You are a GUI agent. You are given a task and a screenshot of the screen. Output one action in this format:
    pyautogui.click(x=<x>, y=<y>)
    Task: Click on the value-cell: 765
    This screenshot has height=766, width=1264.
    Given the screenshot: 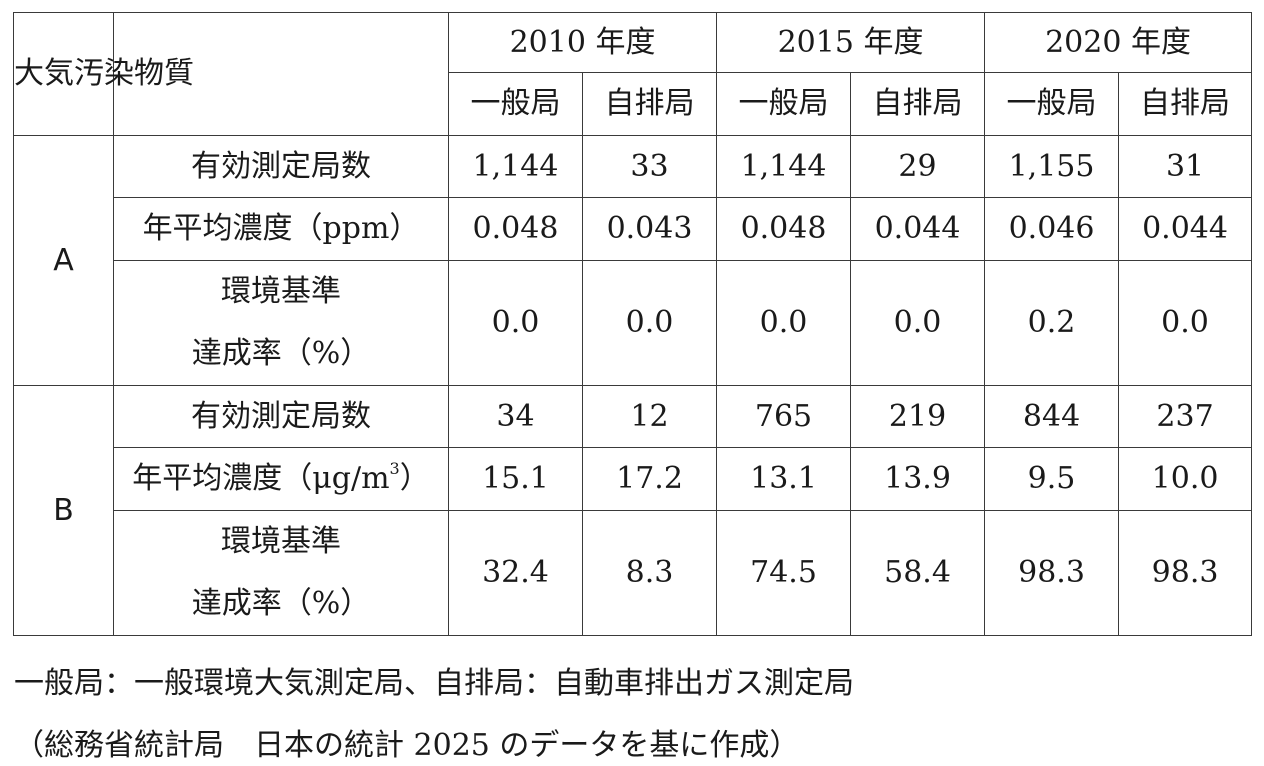 What is the action you would take?
    pyautogui.click(x=784, y=416)
    